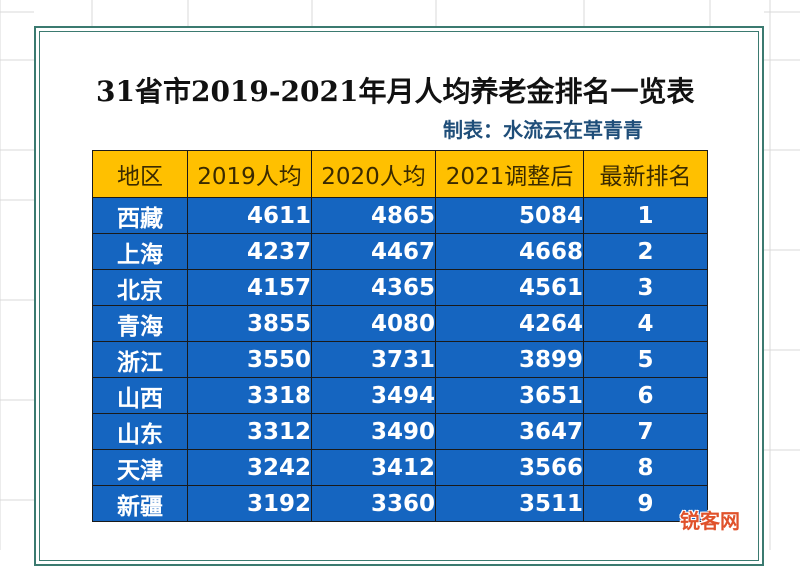  I want to click on table-row: 青海 3855 4080 4264 4, so click(400, 323).